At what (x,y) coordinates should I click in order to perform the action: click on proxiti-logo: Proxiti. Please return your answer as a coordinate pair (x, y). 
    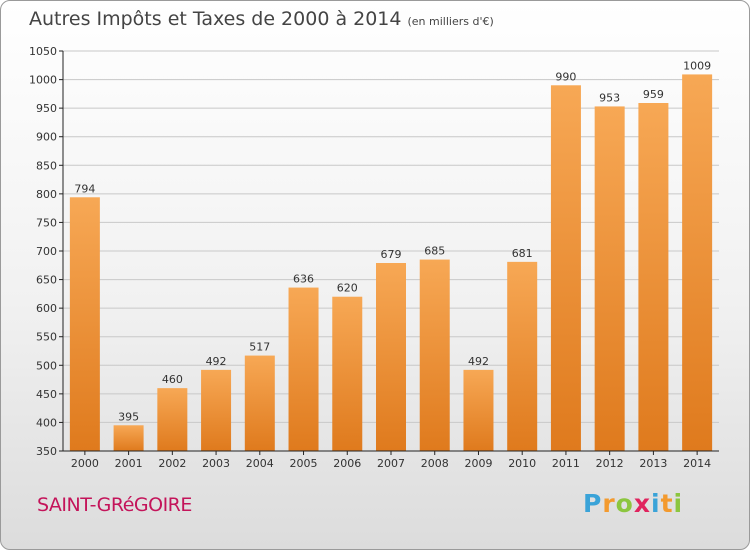
    Looking at the image, I should click on (633, 503).